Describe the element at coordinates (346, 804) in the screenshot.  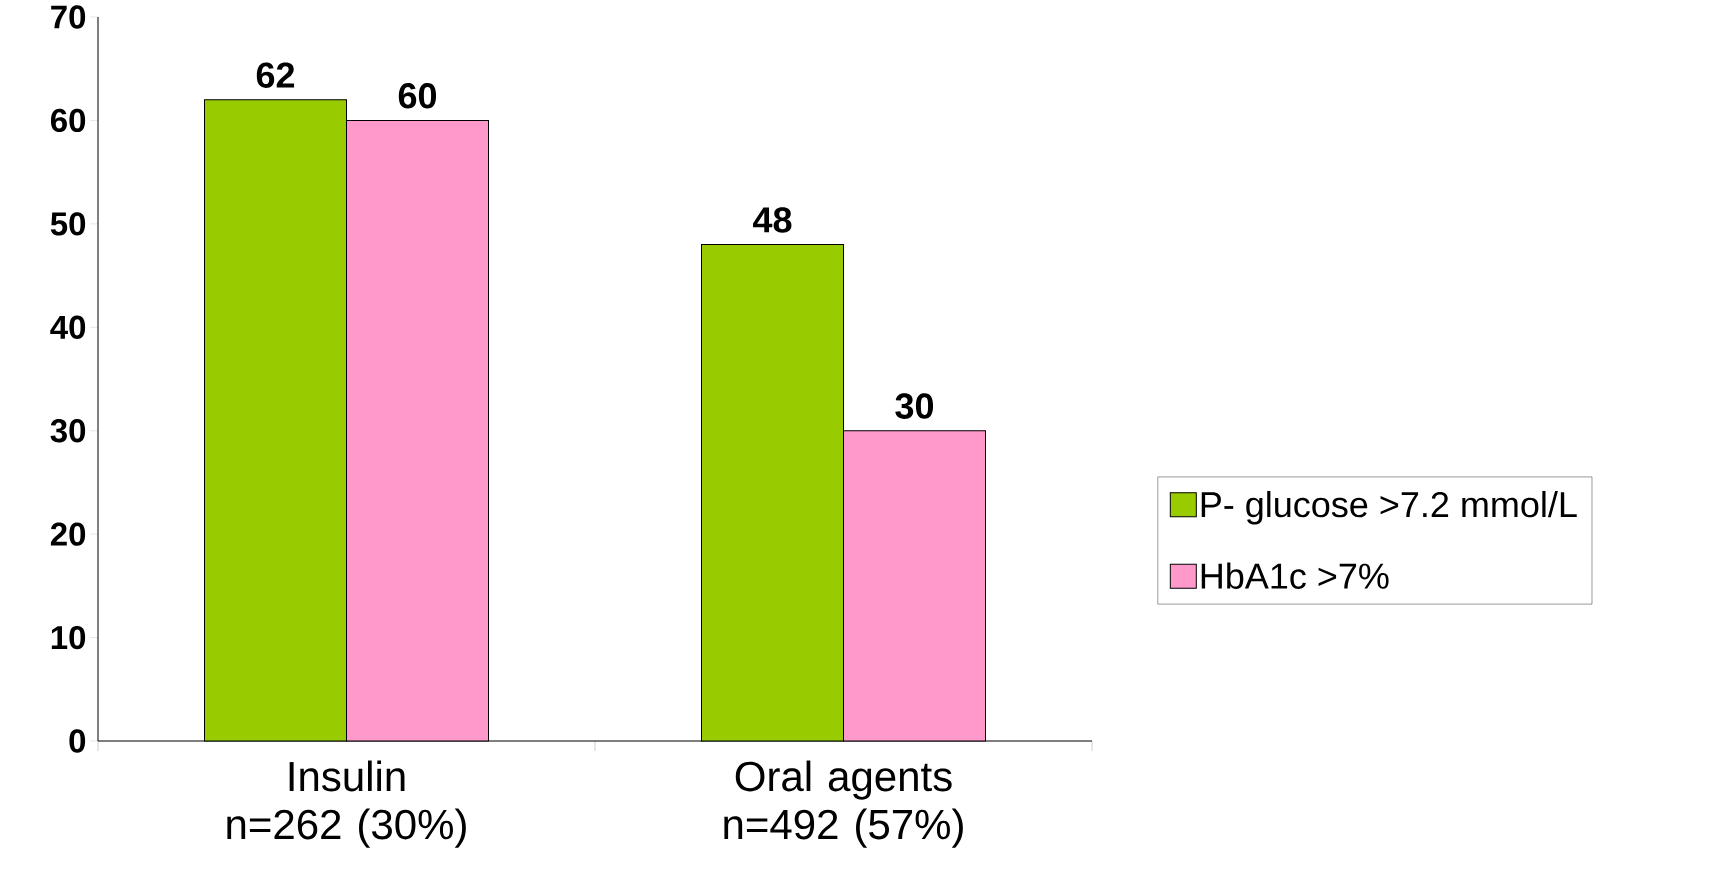
I see `x-tick-label: Insulin n=262 (30%)` at that location.